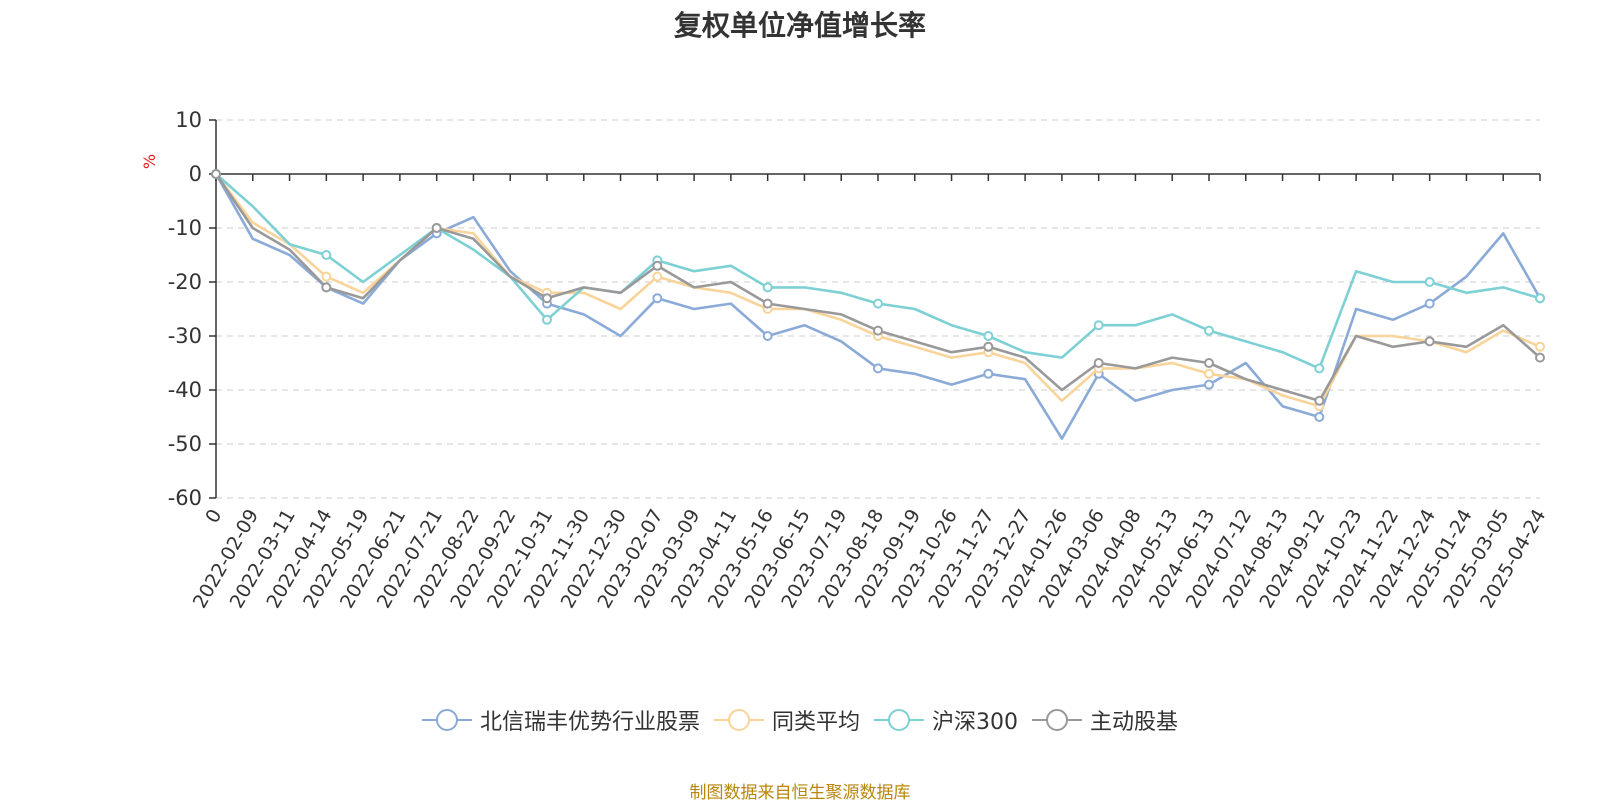 The image size is (1600, 803). I want to click on legend-item-1: 同类平均, so click(786, 720).